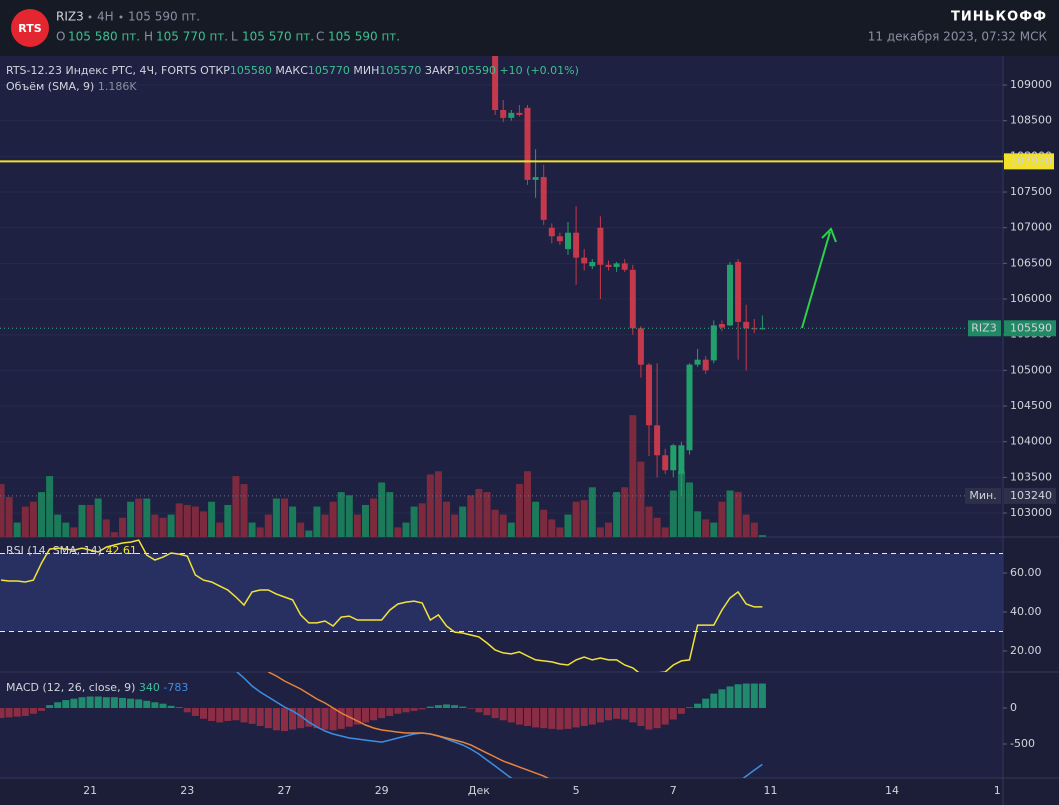  What do you see at coordinates (1031, 120) in the screenshot?
I see `y-tick-label: 108500` at bounding box center [1031, 120].